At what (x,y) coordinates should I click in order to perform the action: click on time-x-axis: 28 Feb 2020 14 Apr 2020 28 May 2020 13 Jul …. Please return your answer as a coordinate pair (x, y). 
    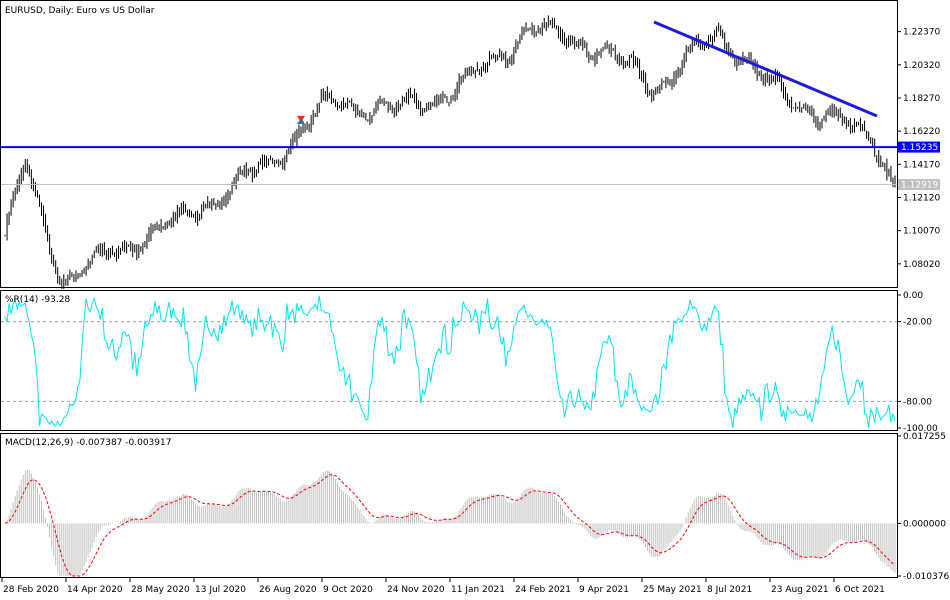
    Looking at the image, I should click on (443, 586).